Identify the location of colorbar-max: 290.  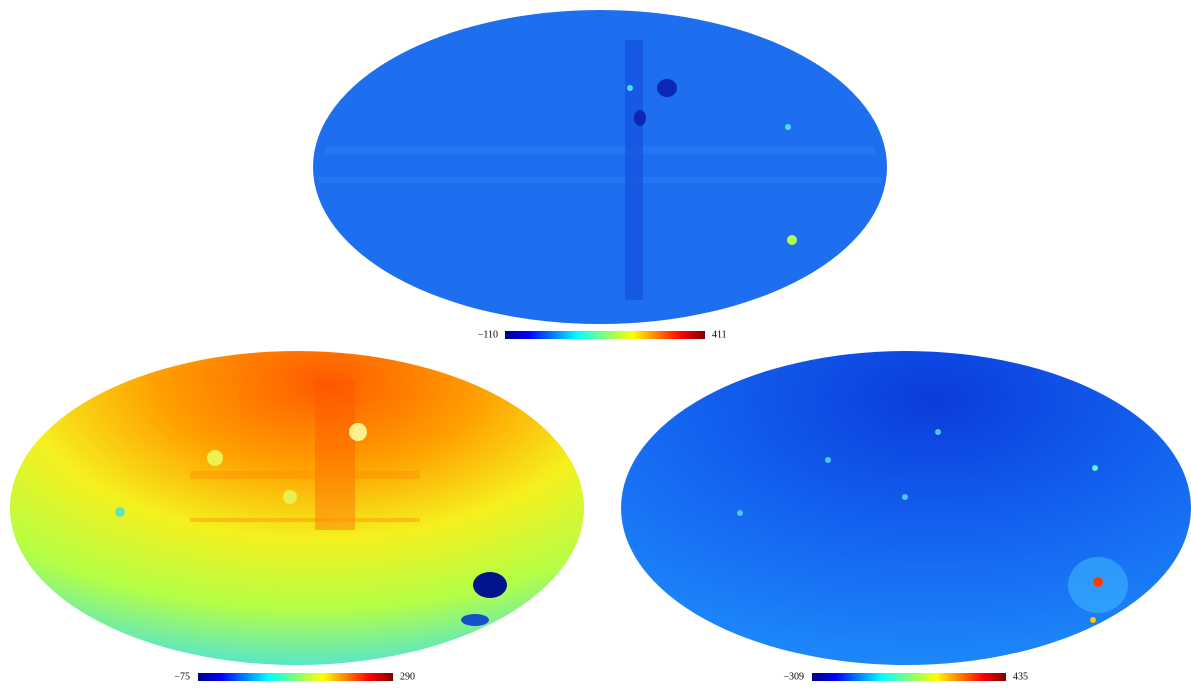
(407, 676).